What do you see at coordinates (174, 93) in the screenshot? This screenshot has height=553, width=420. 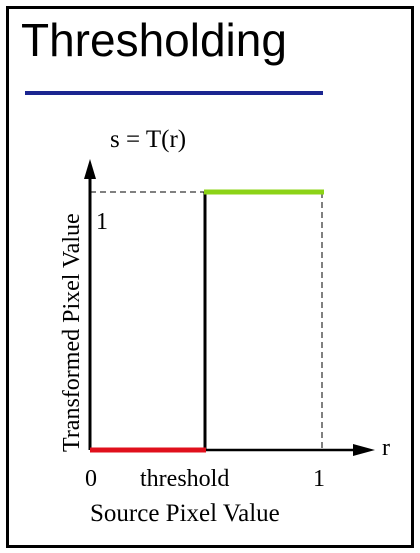 I see `title-underline` at bounding box center [174, 93].